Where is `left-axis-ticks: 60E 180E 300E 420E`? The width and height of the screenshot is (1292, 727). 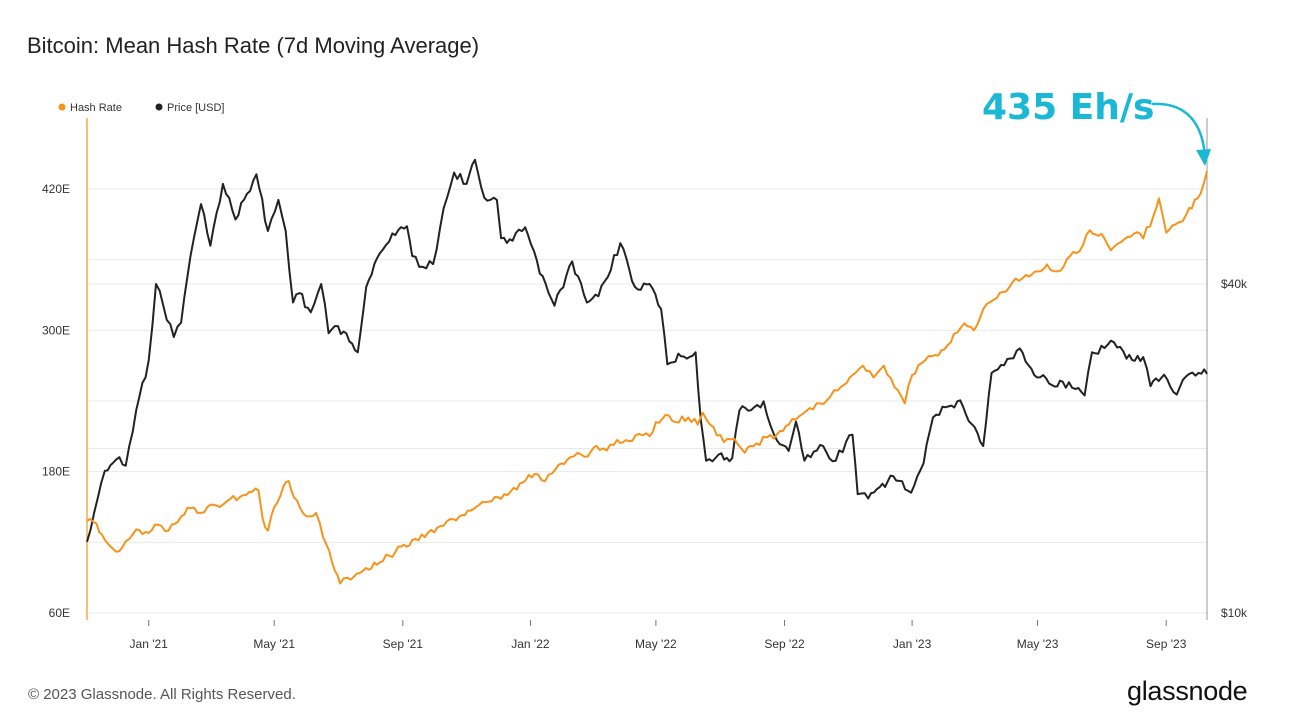 left-axis-ticks: 60E 180E 300E 420E is located at coordinates (56, 401).